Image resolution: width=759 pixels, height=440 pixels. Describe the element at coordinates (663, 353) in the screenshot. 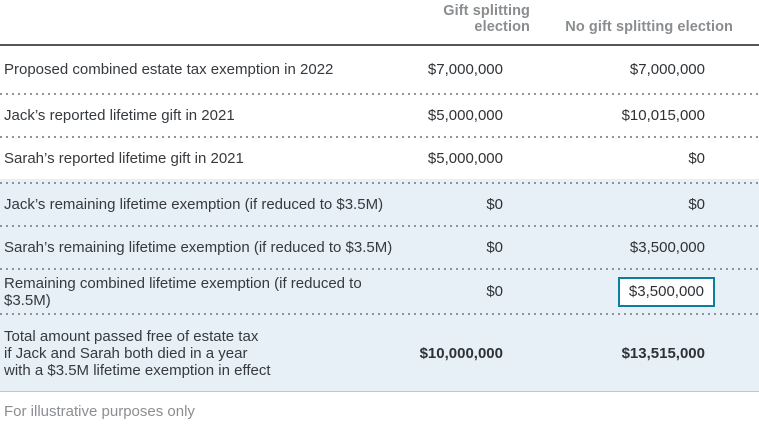

I see `total-value-no-gift: $13,515,000` at that location.